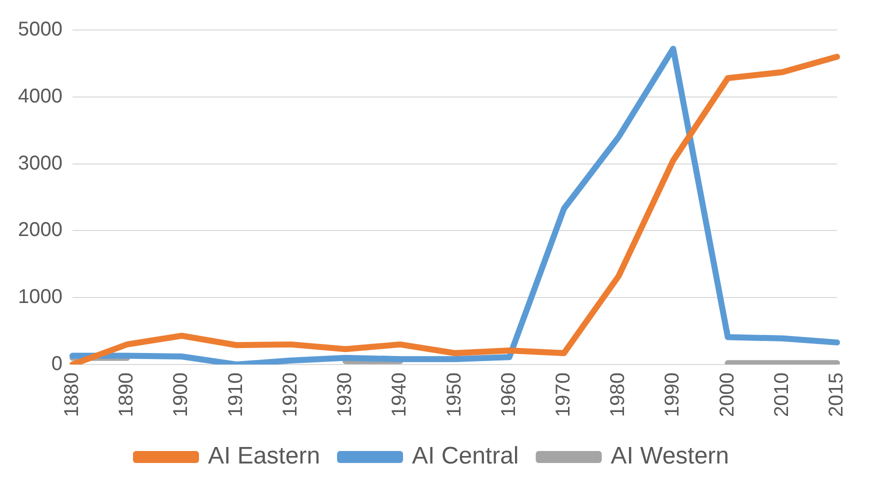 The height and width of the screenshot is (487, 877). I want to click on x-tick-label: 1920, so click(290, 395).